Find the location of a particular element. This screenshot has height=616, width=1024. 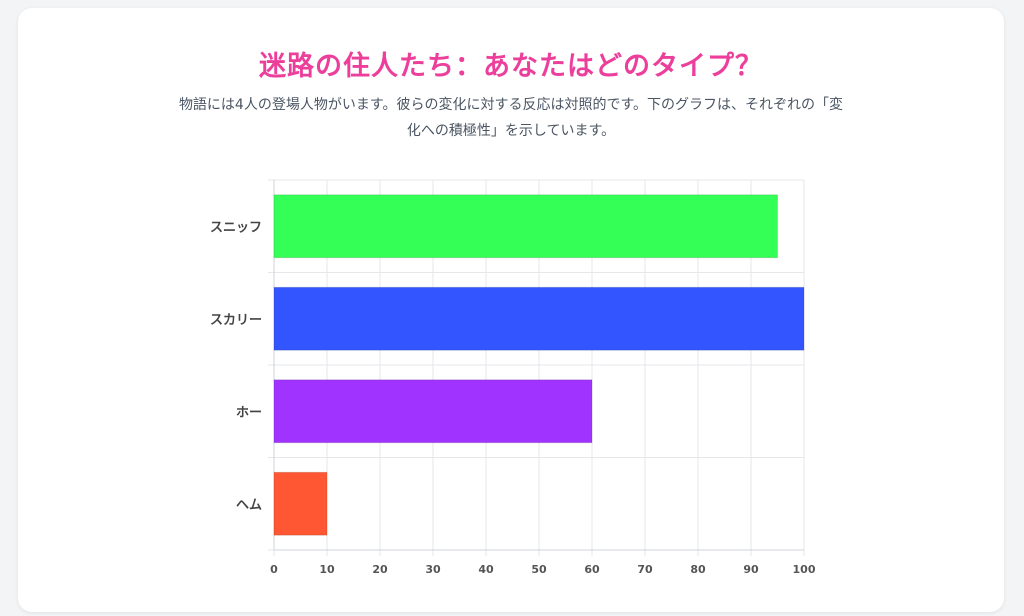

x-tick-label: 0 is located at coordinates (274, 569).